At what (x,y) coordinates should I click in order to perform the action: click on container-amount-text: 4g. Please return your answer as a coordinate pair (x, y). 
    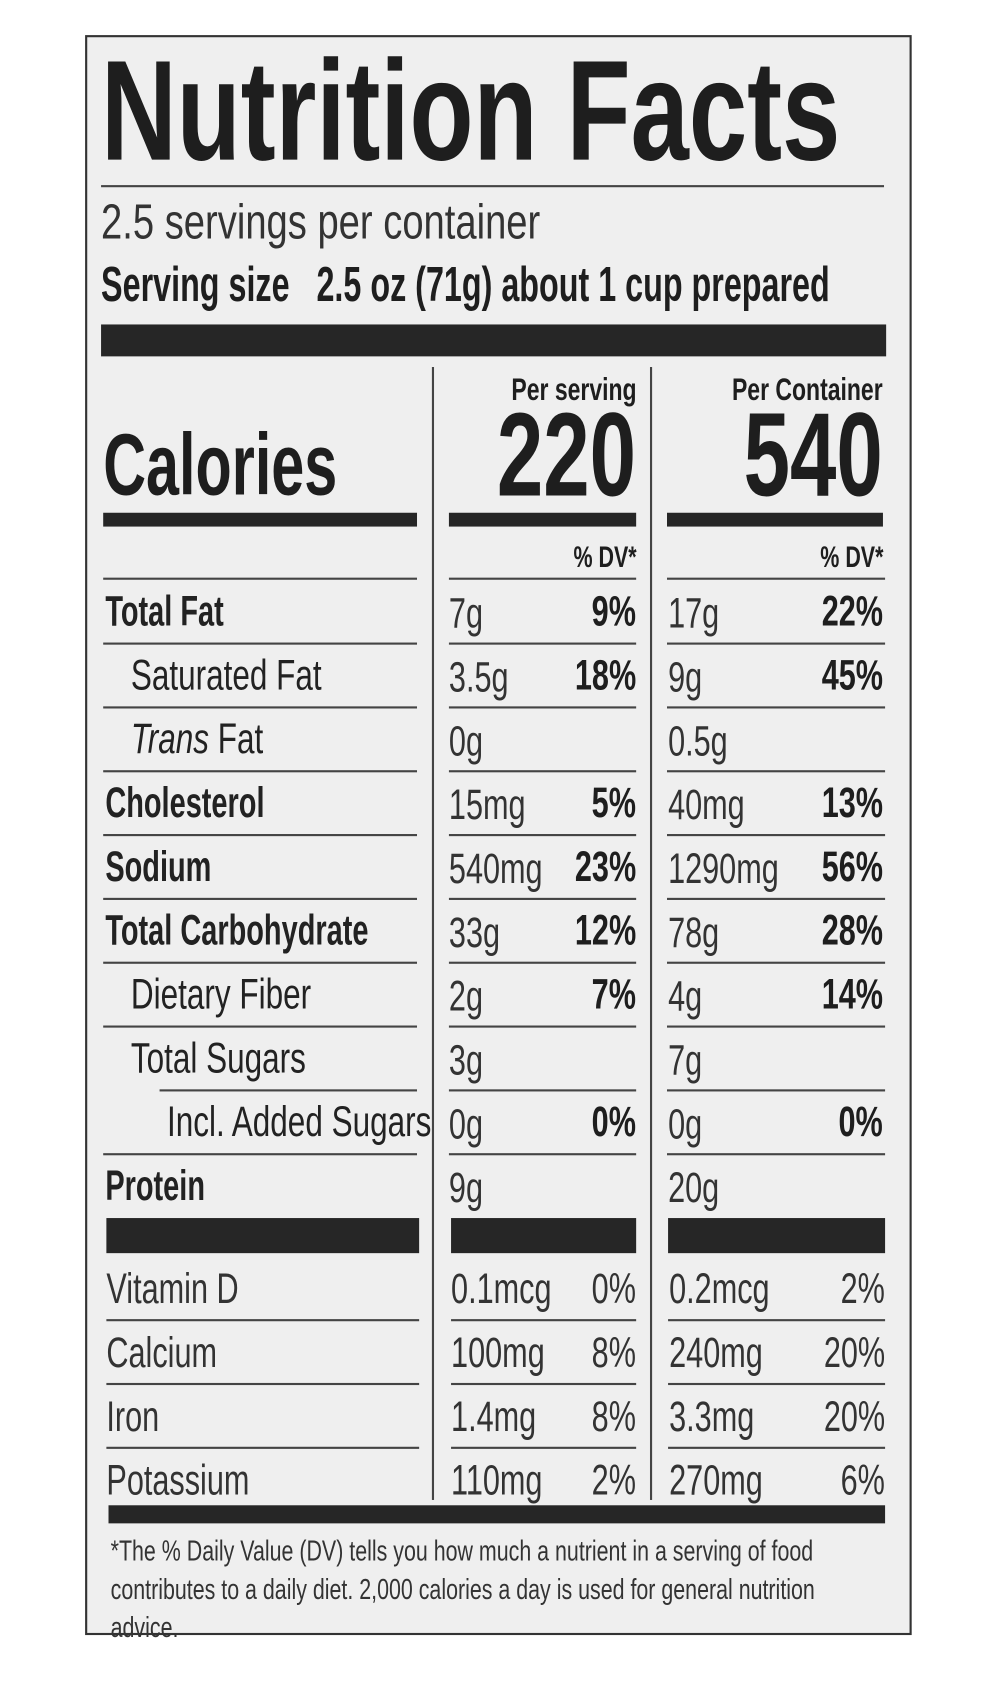
    Looking at the image, I should click on (685, 997).